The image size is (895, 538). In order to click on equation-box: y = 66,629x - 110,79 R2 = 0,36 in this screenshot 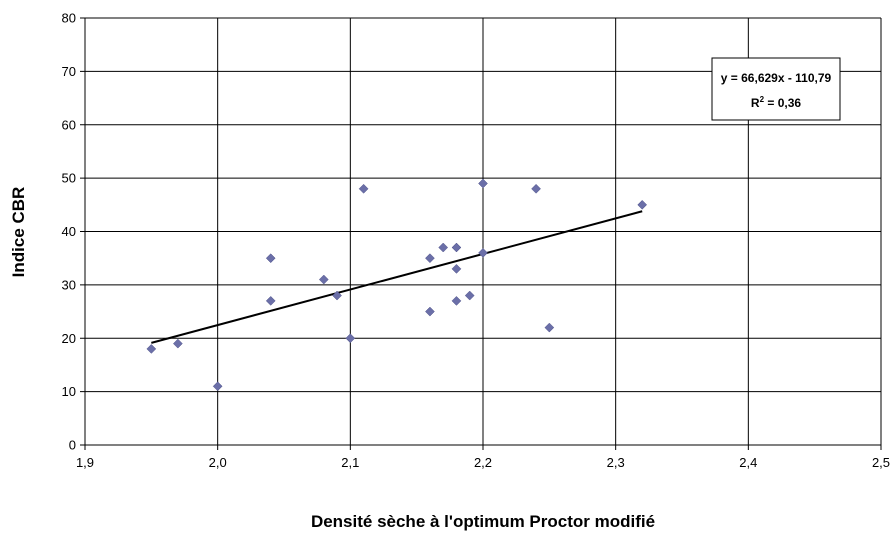, I will do `click(776, 89)`.